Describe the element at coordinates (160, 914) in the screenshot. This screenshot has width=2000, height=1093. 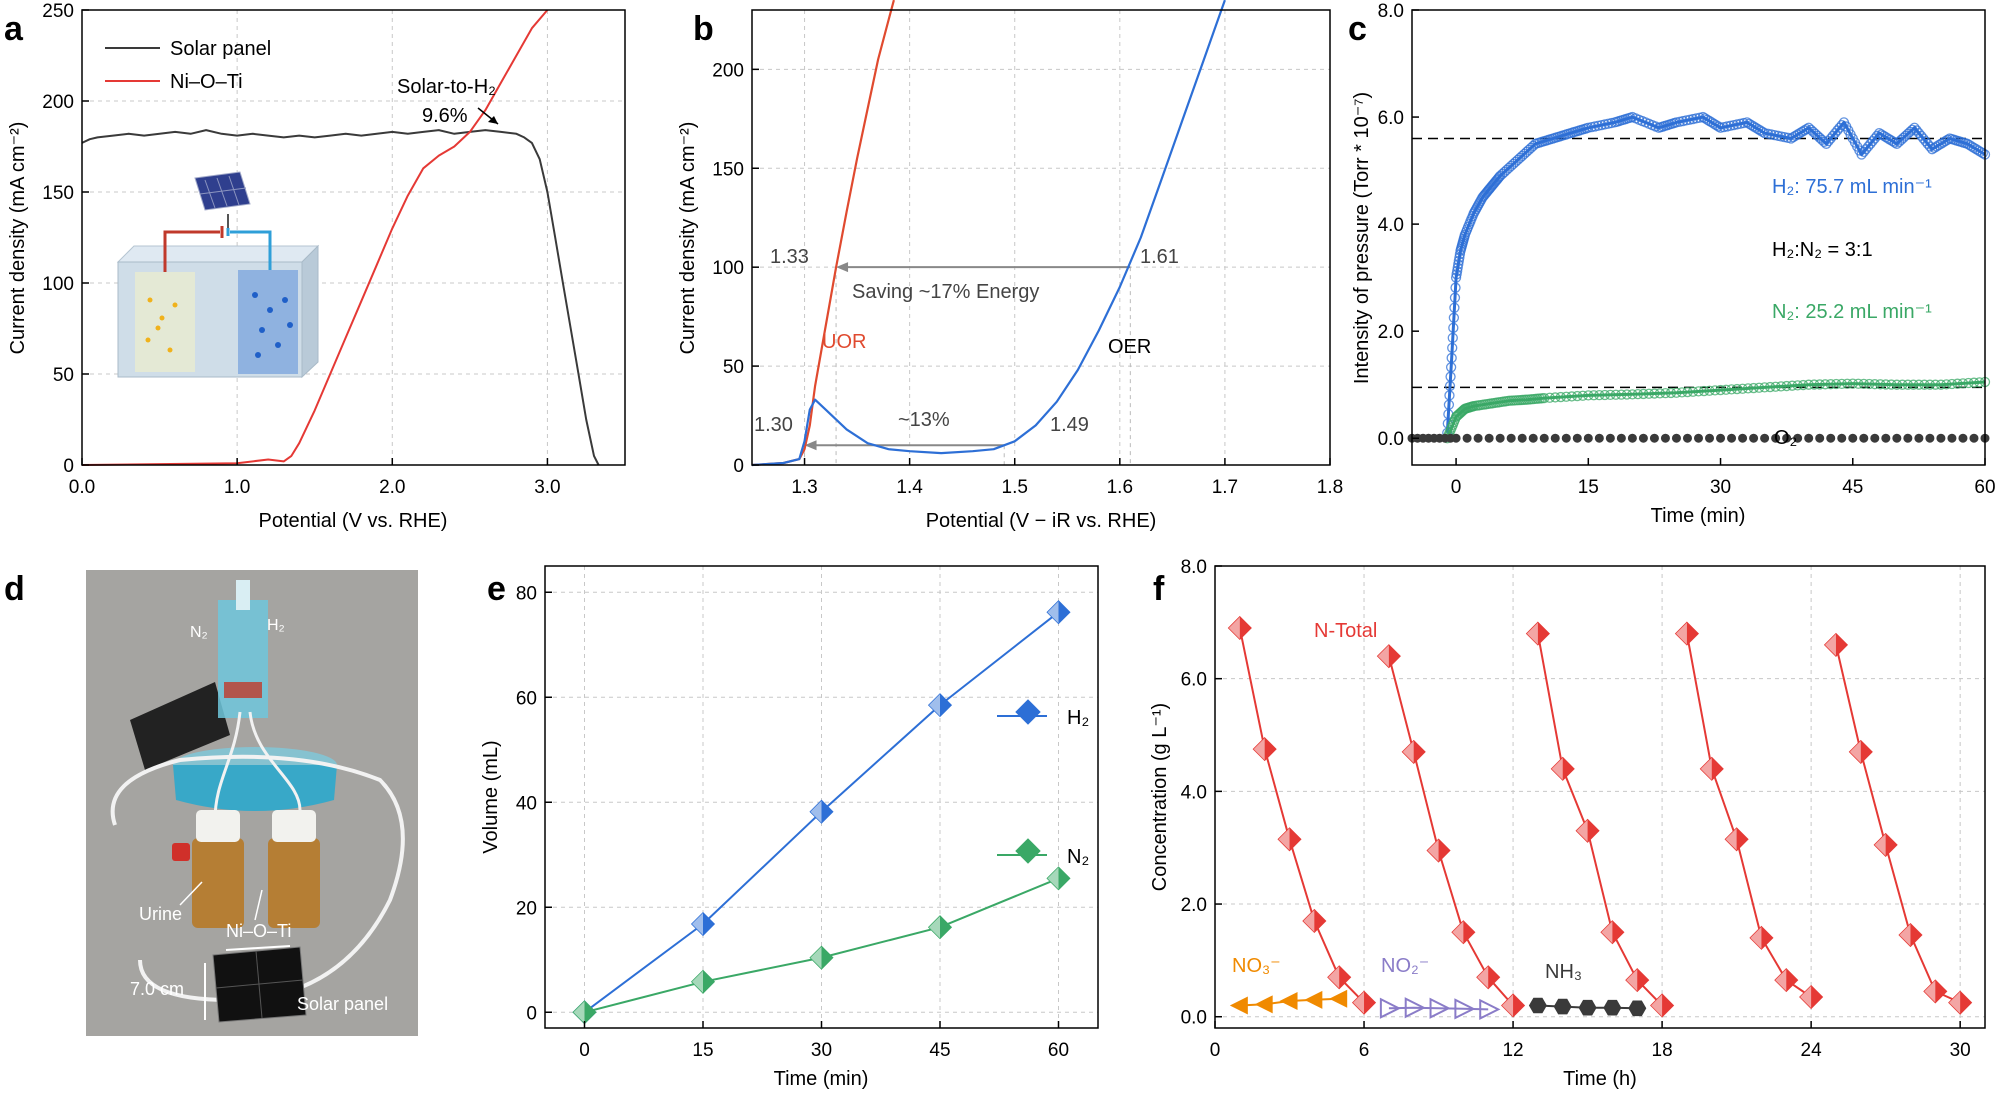
I see `photo-label-urine: Urine` at that location.